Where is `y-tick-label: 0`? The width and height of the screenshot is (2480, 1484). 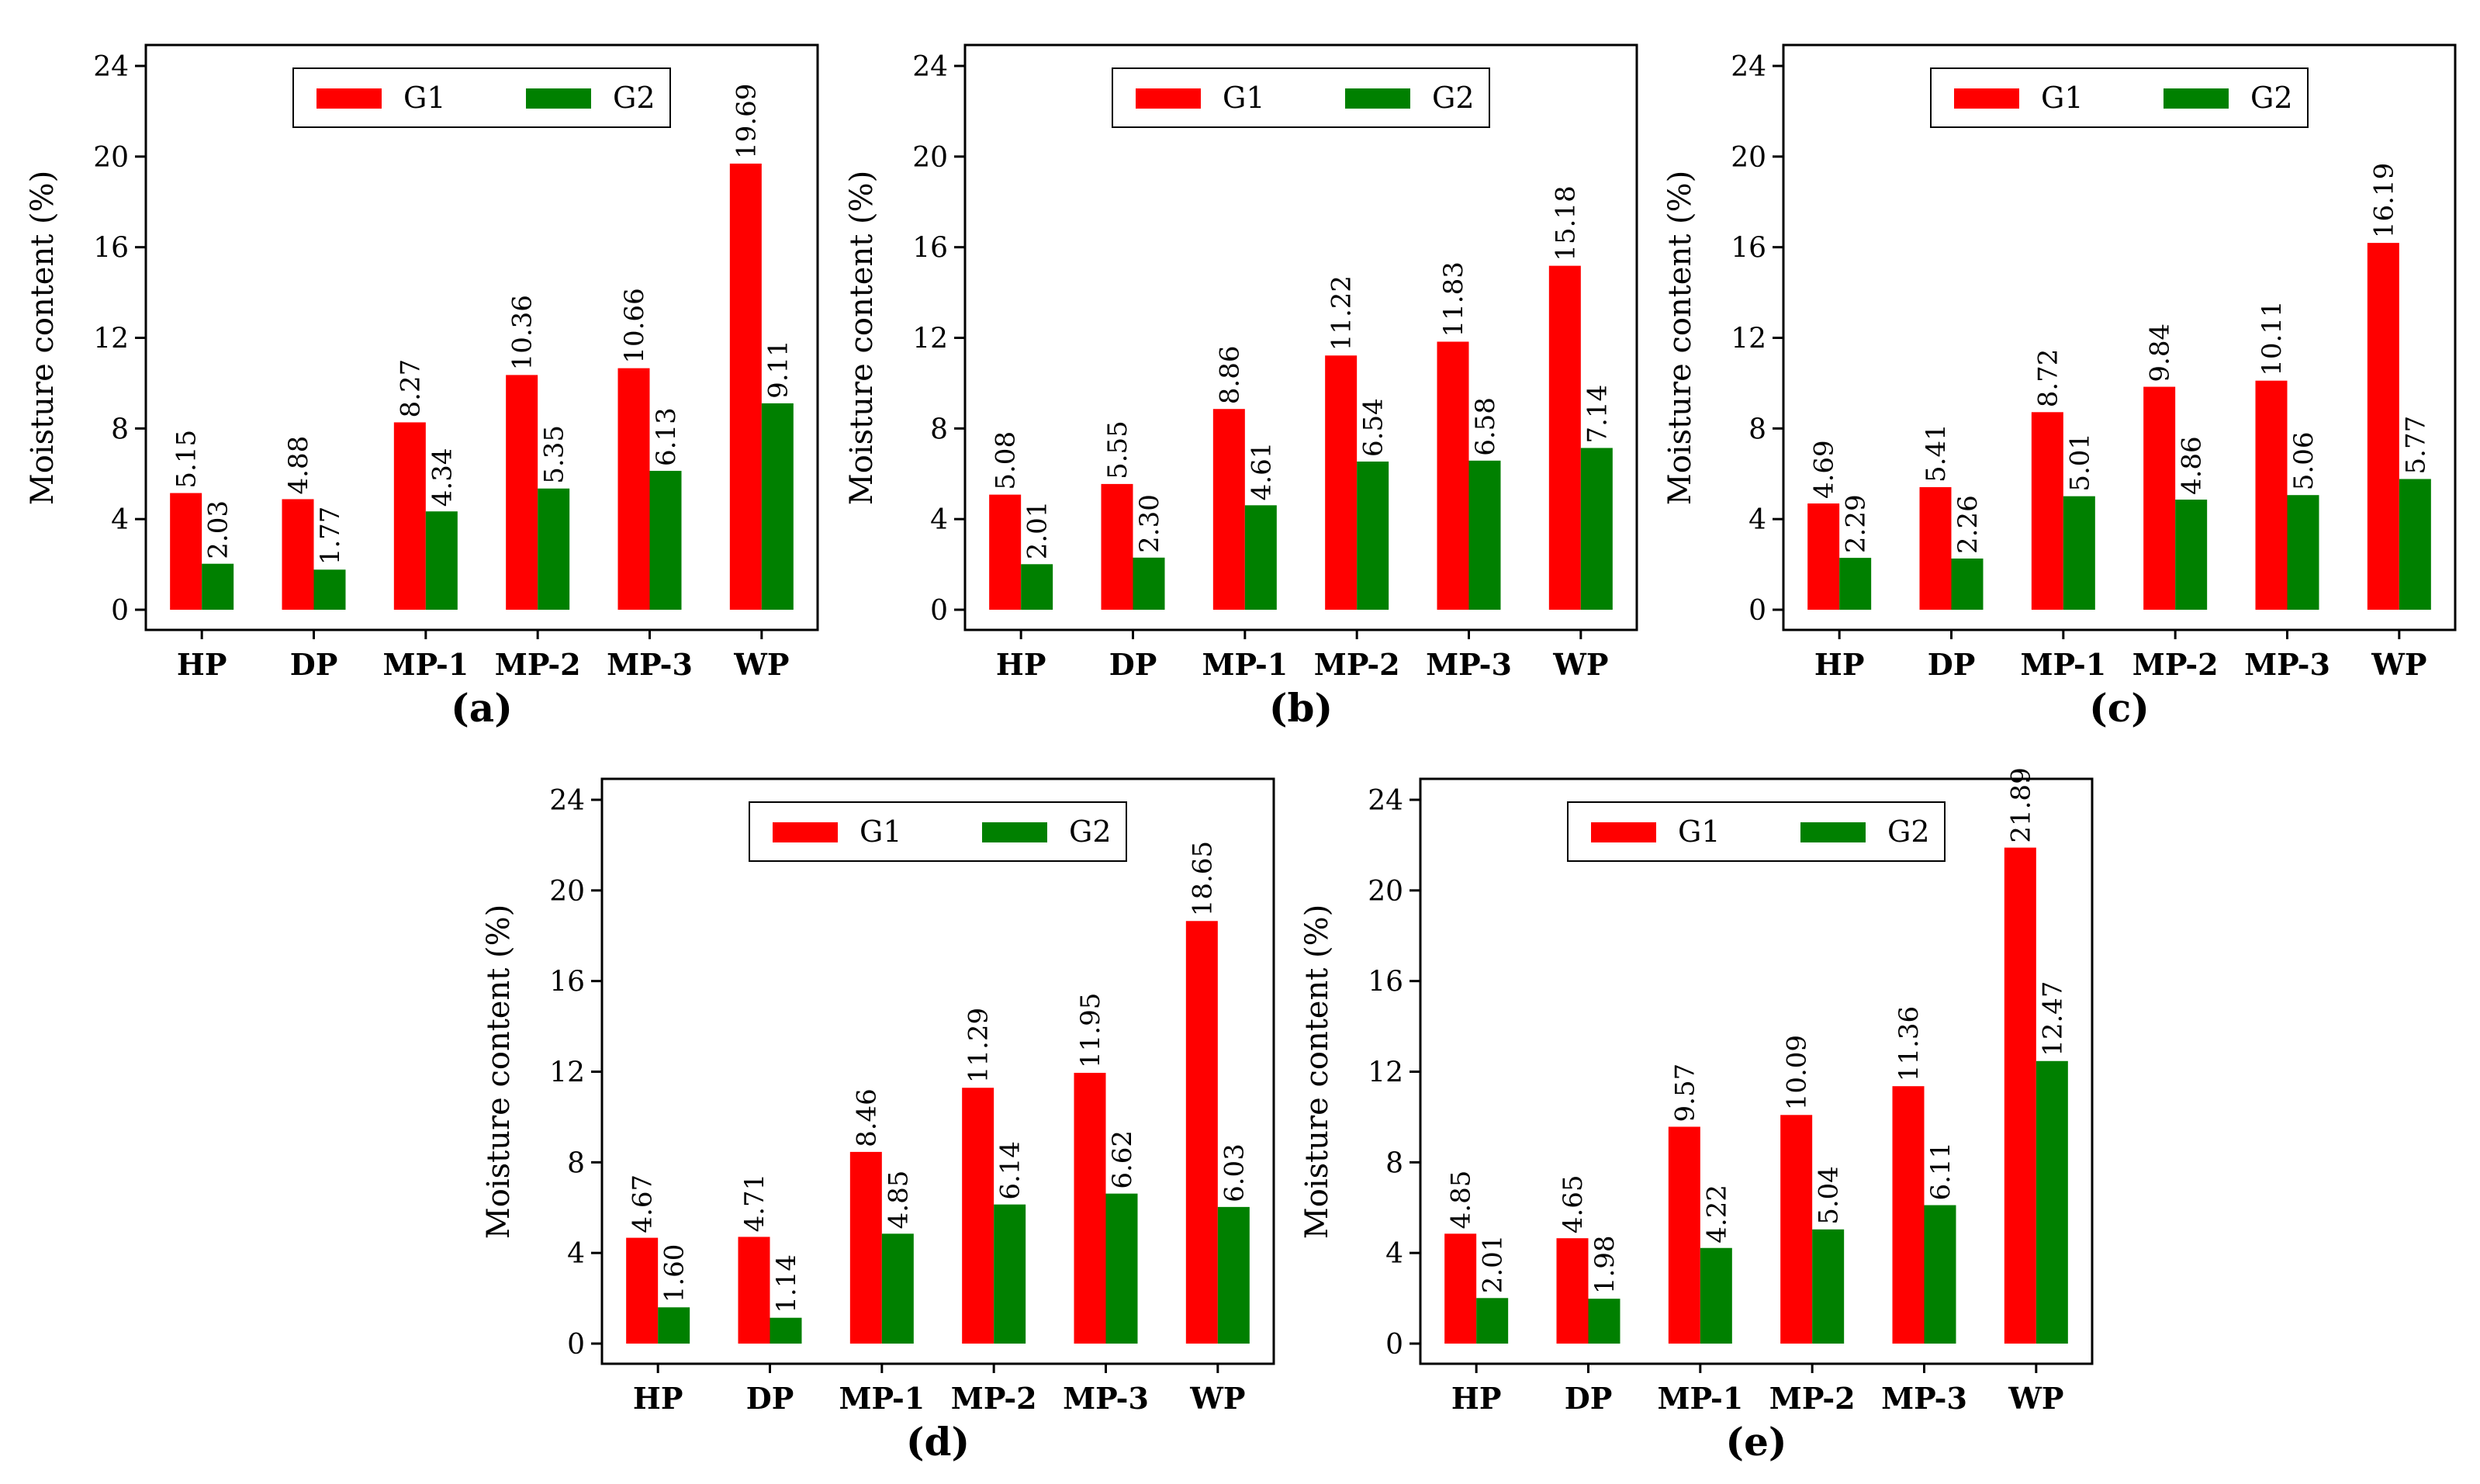 y-tick-label: 0 is located at coordinates (576, 1345).